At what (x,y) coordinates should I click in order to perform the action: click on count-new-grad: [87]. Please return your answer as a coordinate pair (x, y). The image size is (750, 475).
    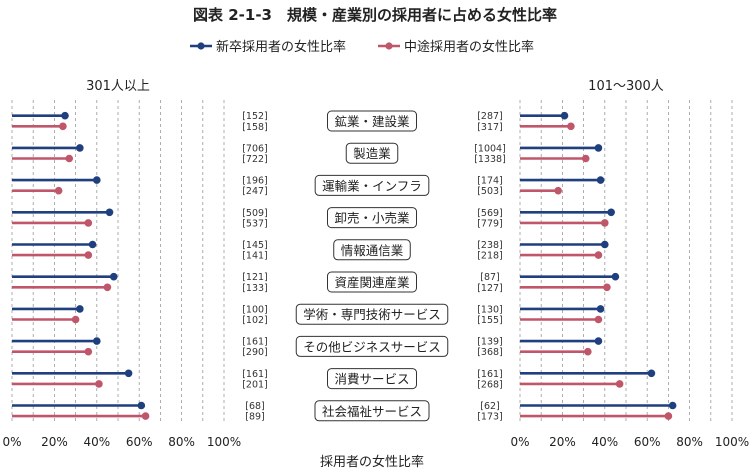
    Looking at the image, I should click on (490, 277).